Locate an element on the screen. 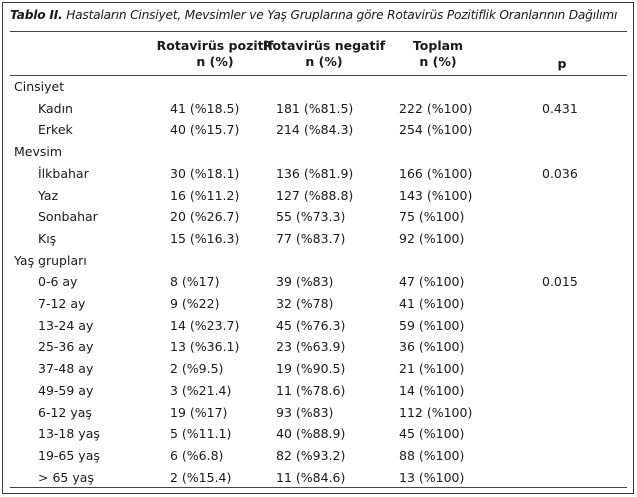  header-rule is located at coordinates (318, 75).